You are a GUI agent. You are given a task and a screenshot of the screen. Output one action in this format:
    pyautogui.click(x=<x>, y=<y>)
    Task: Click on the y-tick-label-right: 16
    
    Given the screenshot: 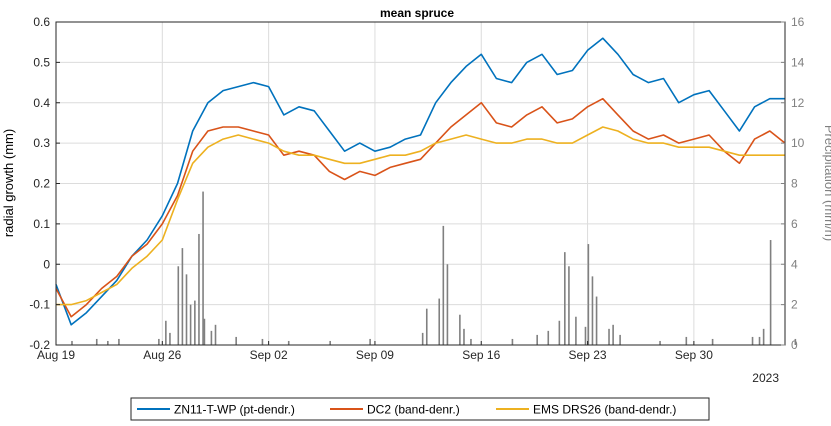 What is the action you would take?
    pyautogui.click(x=798, y=22)
    